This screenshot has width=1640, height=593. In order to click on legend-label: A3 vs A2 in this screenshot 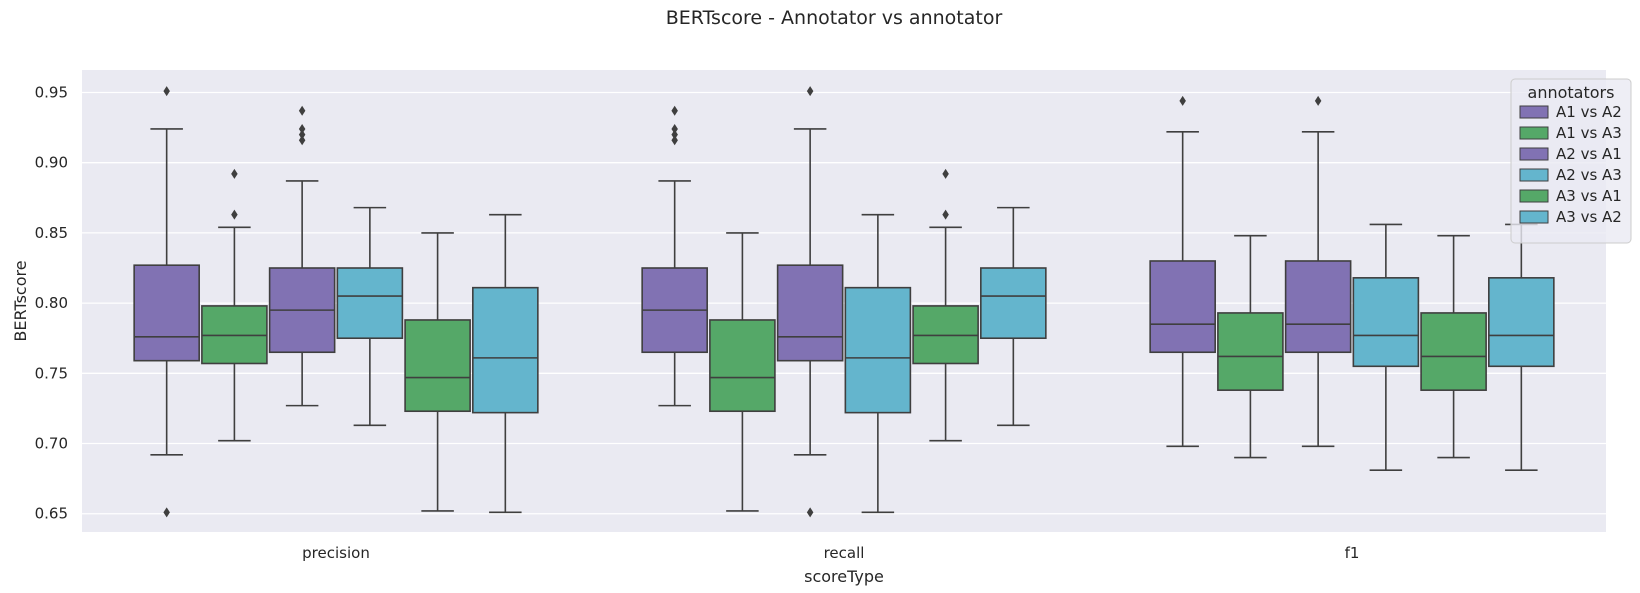, I will do `click(1589, 217)`.